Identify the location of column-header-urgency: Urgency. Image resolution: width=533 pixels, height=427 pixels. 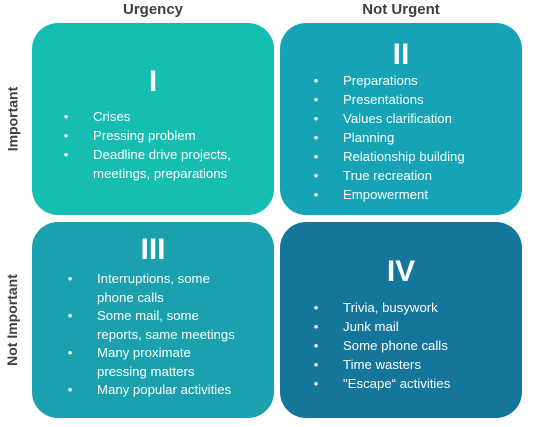
(153, 9).